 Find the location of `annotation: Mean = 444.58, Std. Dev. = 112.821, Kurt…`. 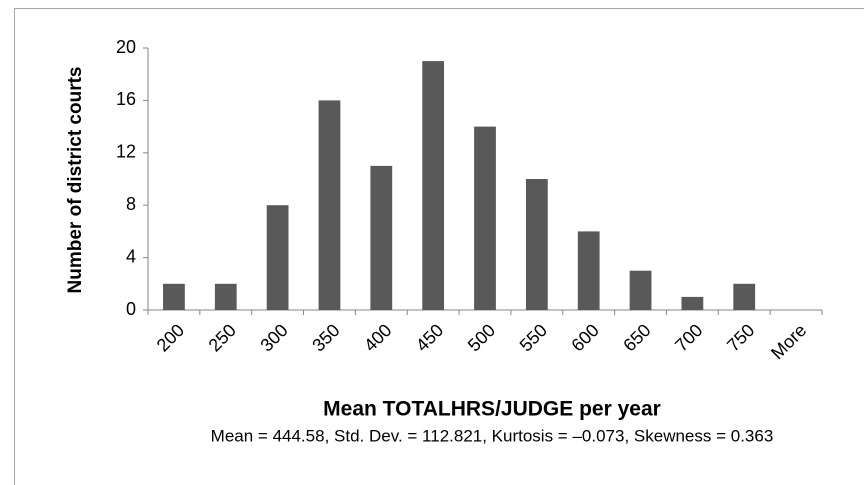

annotation: Mean = 444.58, Std. Dev. = 112.821, Kurt… is located at coordinates (492, 435).